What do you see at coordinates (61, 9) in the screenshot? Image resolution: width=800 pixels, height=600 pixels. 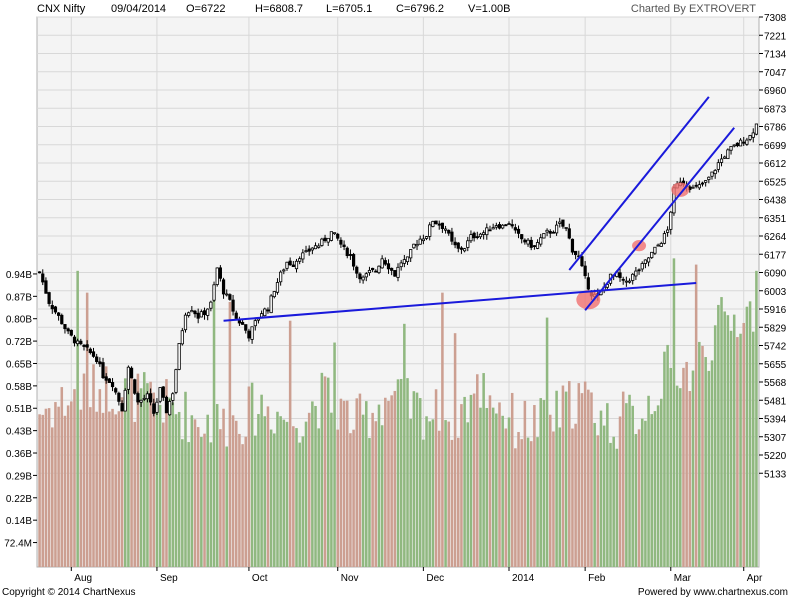 I see `symbol-name: CNX Nifty` at bounding box center [61, 9].